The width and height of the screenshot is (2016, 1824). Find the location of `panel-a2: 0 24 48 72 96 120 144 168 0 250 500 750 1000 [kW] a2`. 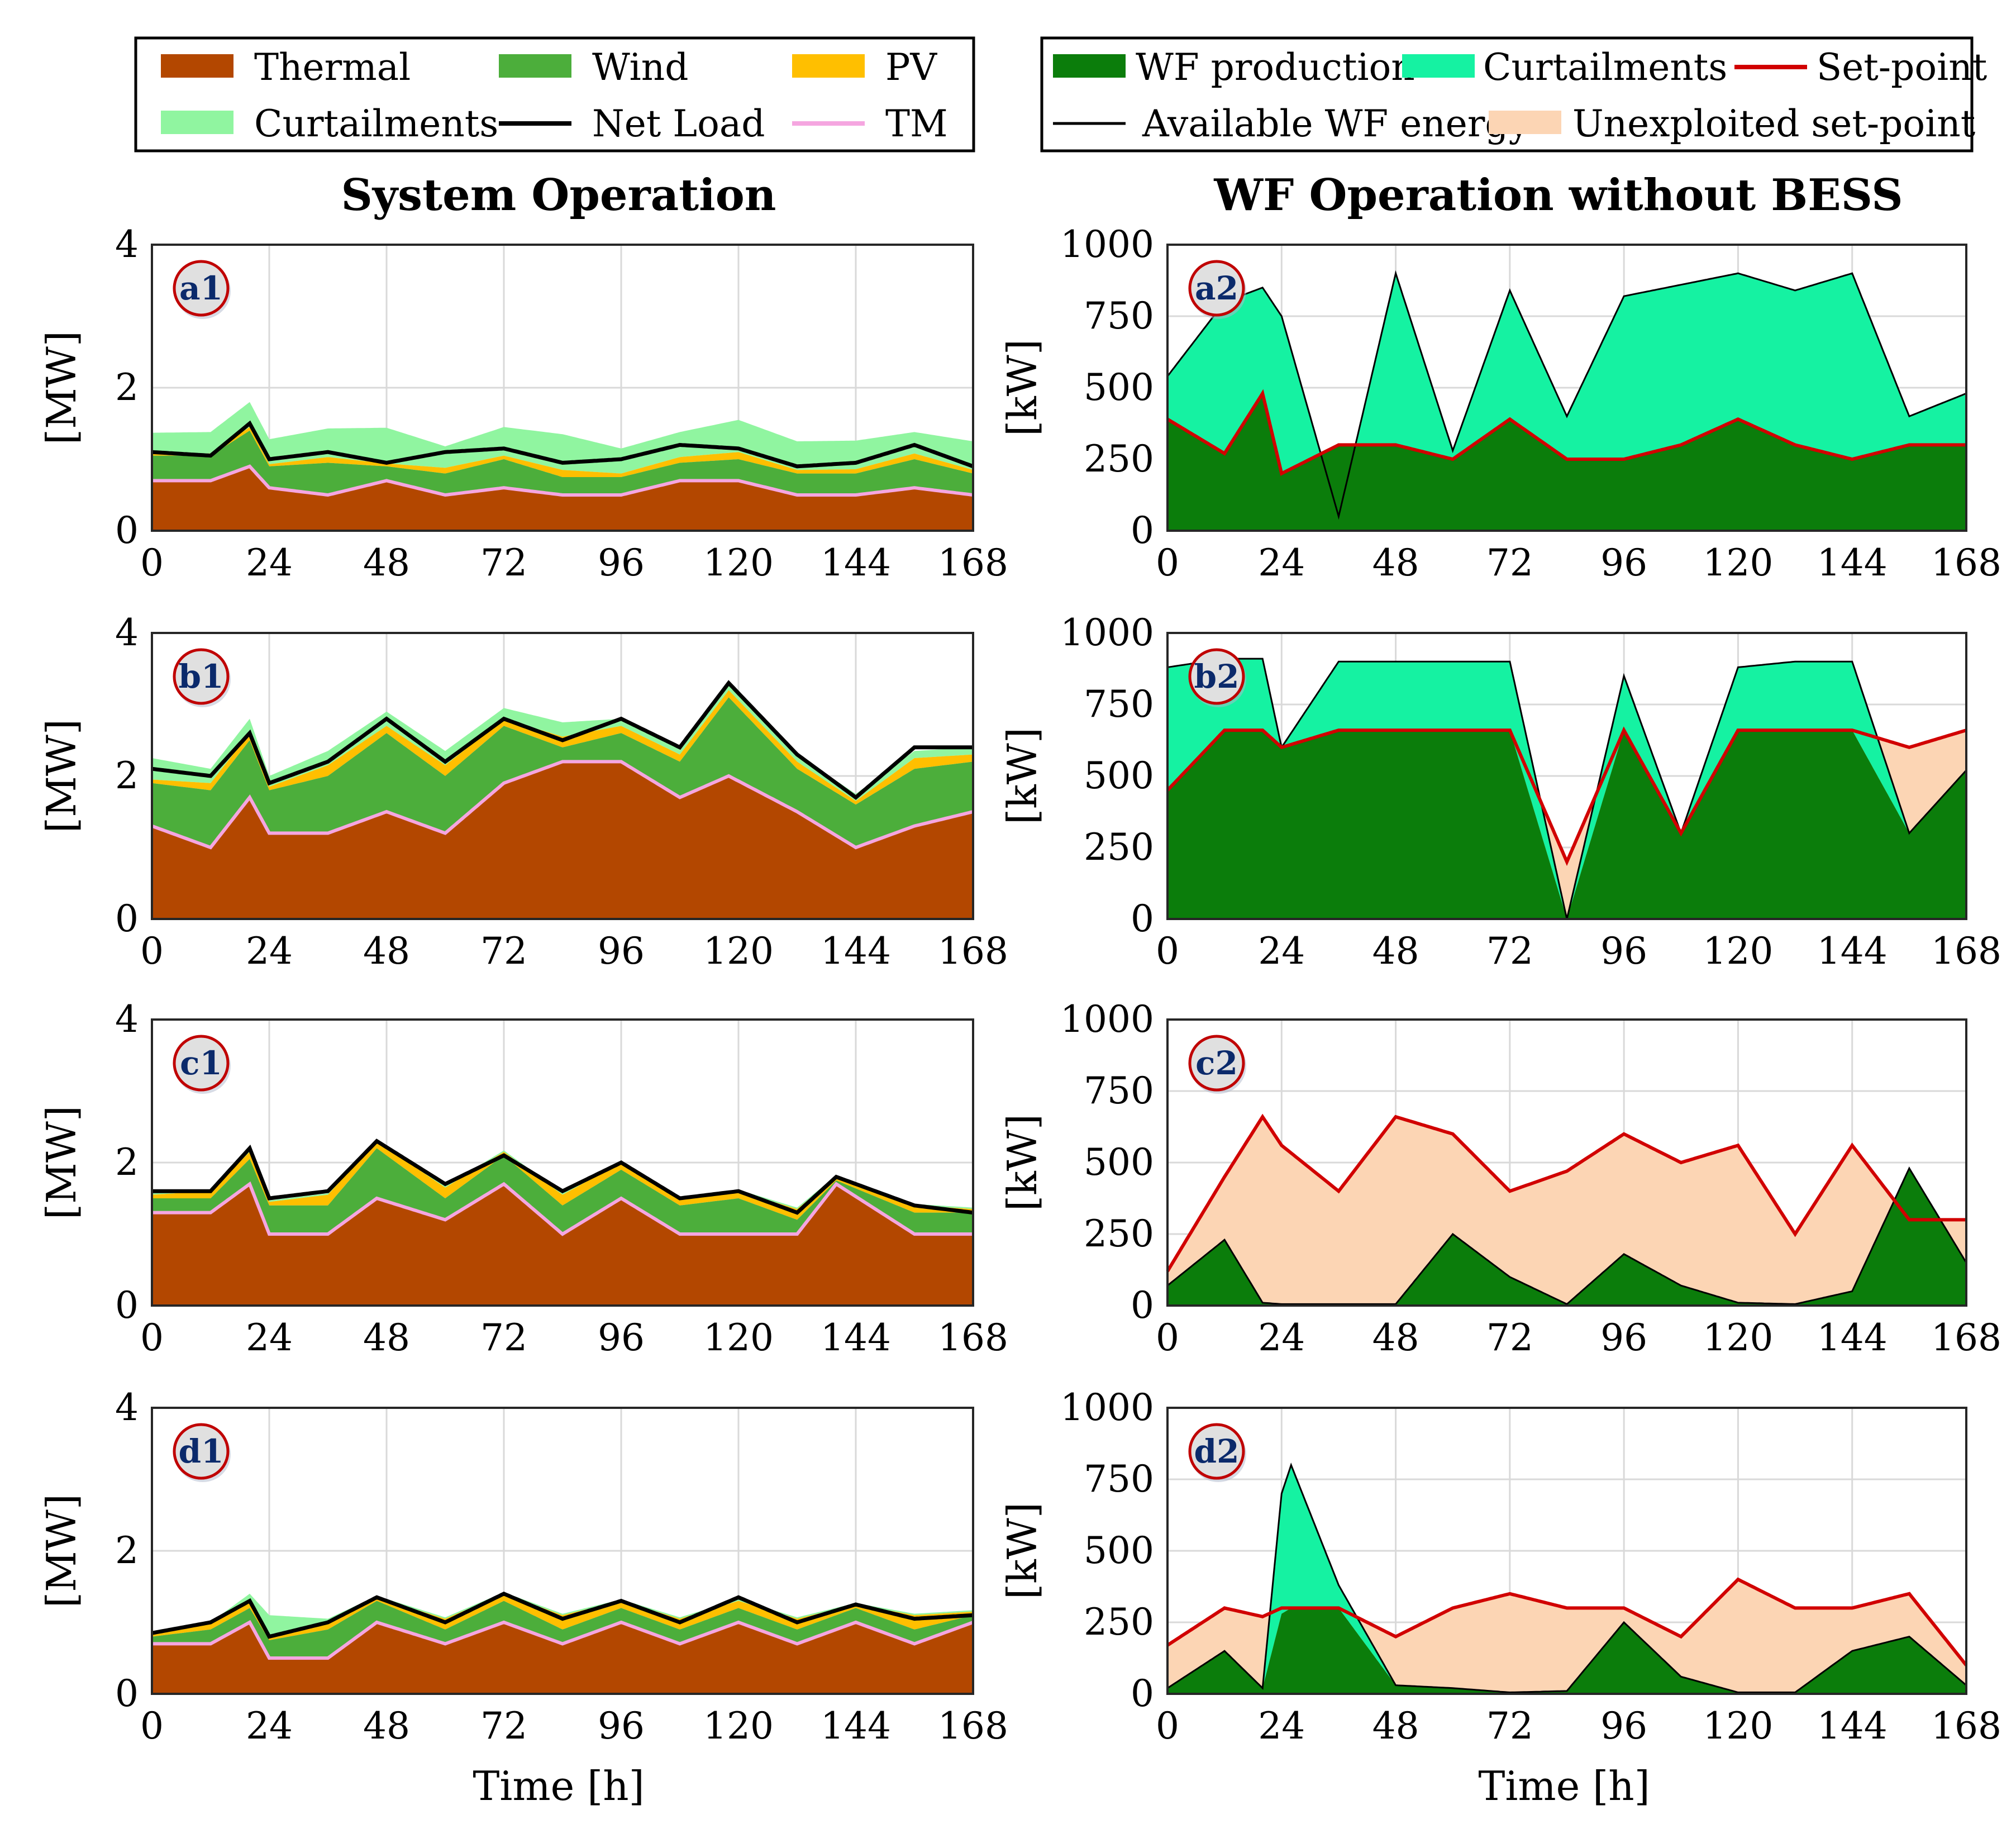

panel-a2: 0 24 48 72 96 120 144 168 0 250 500 750 1000 [kW] a2 is located at coordinates (1500, 403).